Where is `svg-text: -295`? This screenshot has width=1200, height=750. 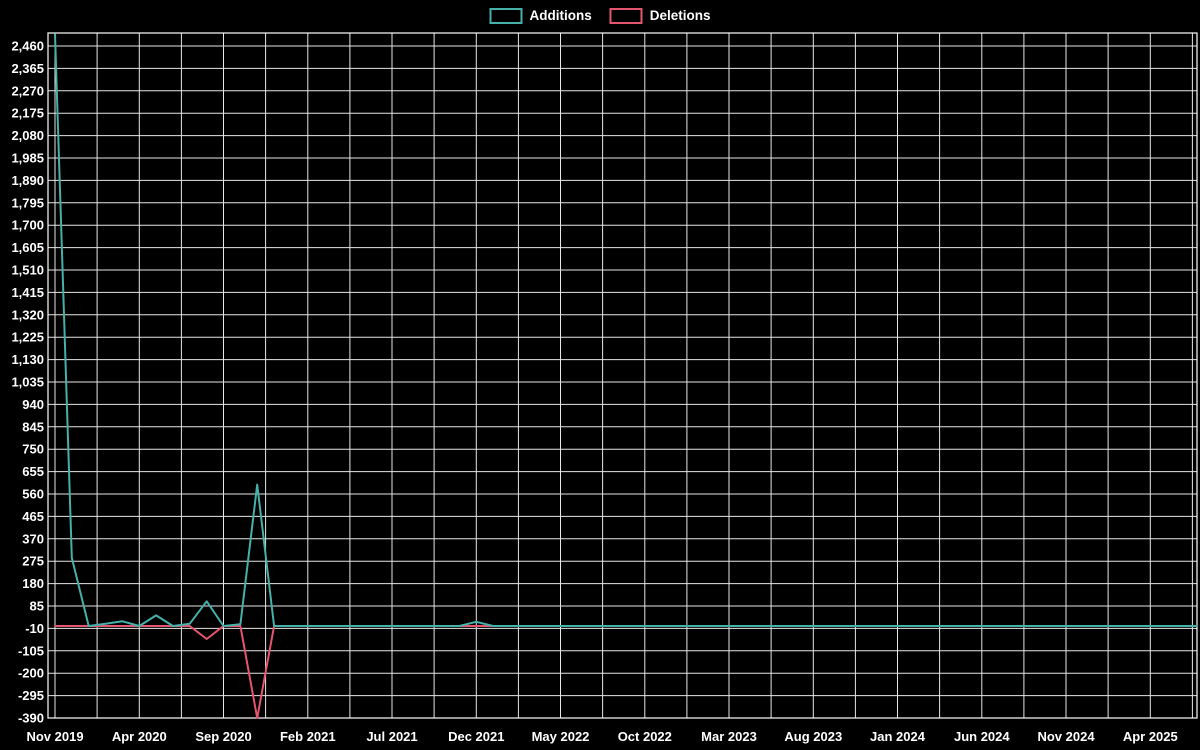
svg-text: -295 is located at coordinates (31, 695).